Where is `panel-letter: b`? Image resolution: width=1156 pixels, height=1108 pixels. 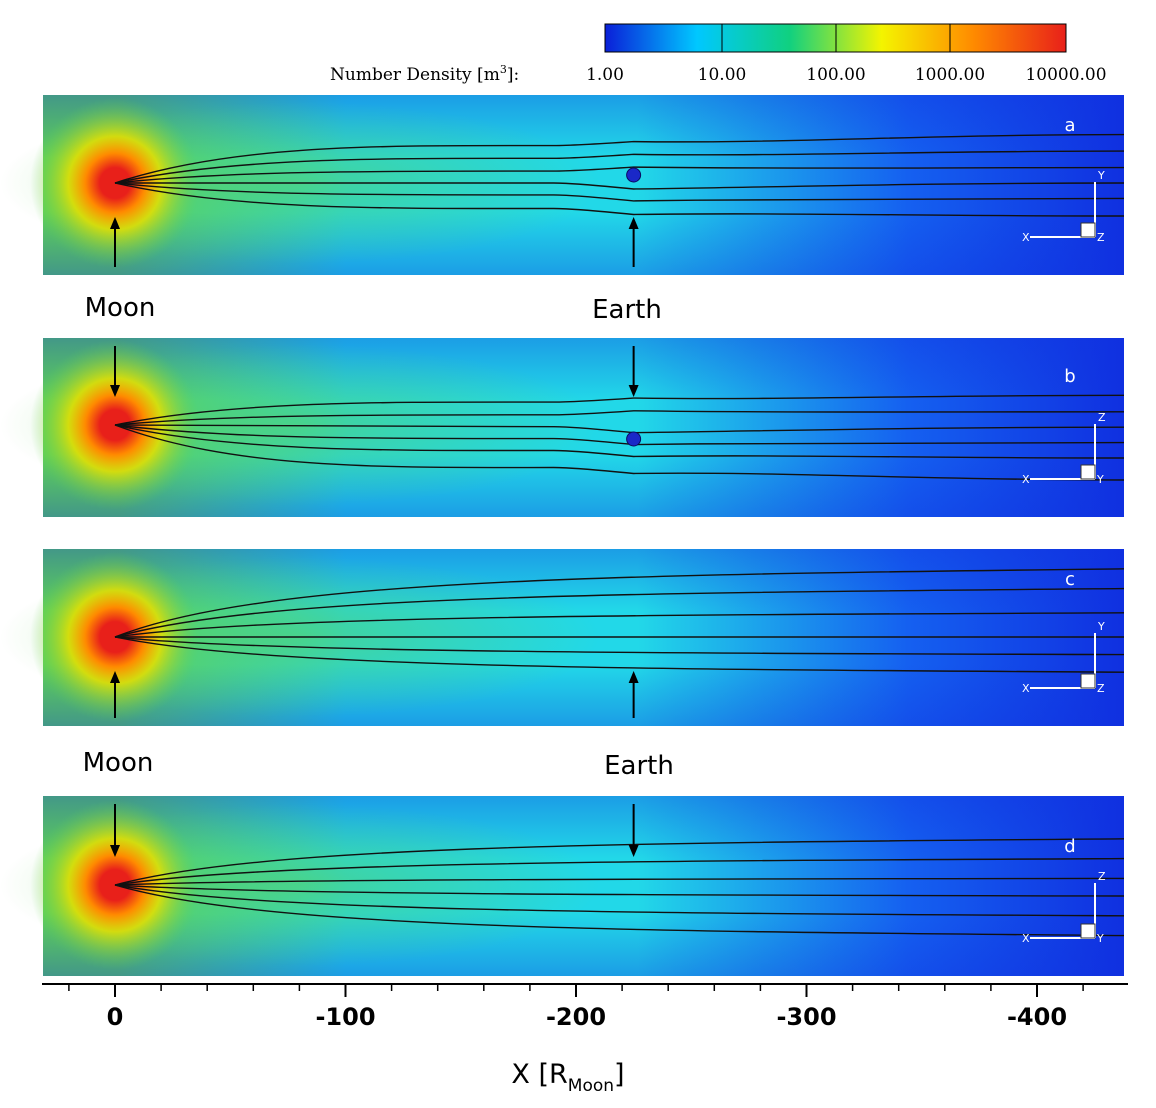
panel-letter: b is located at coordinates (1069, 376).